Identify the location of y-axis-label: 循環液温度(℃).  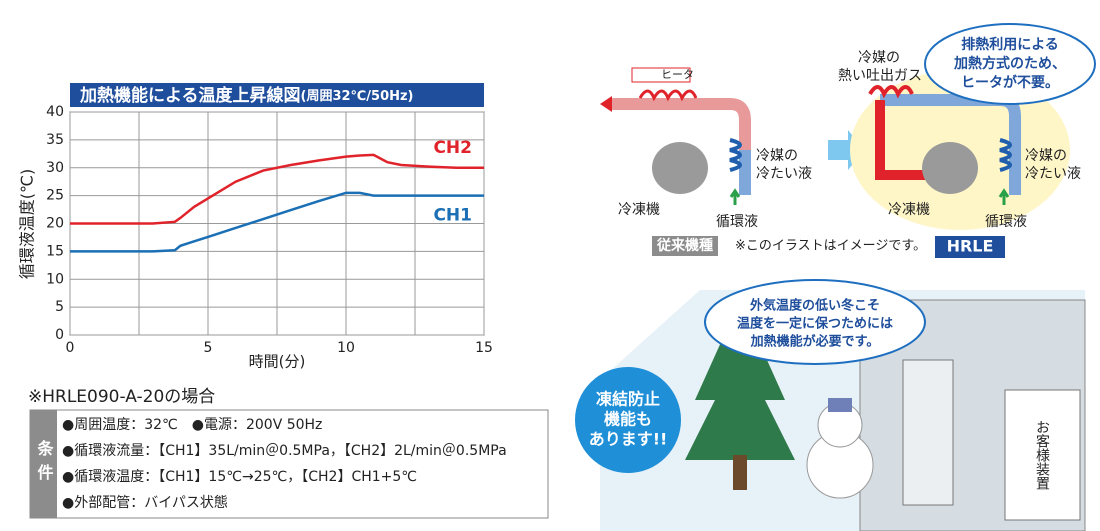
(27, 224).